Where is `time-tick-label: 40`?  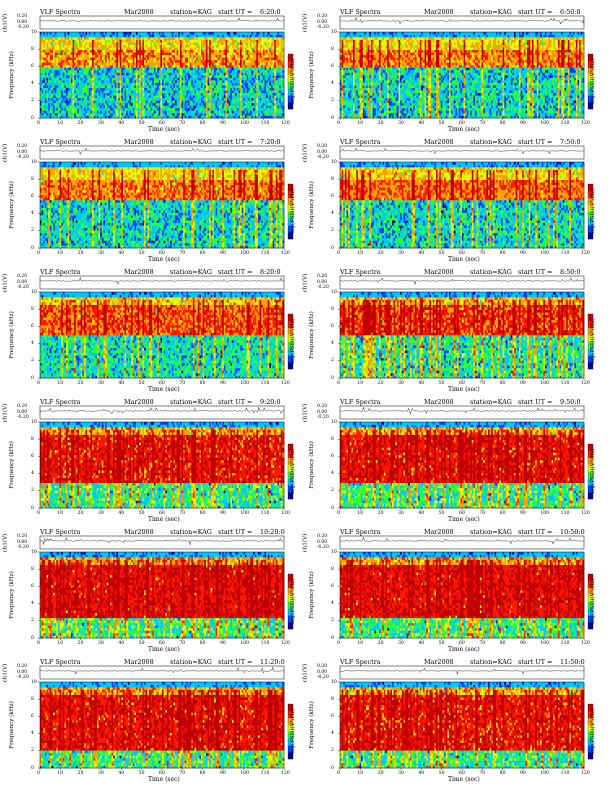 time-tick-label: 40 is located at coordinates (121, 123).